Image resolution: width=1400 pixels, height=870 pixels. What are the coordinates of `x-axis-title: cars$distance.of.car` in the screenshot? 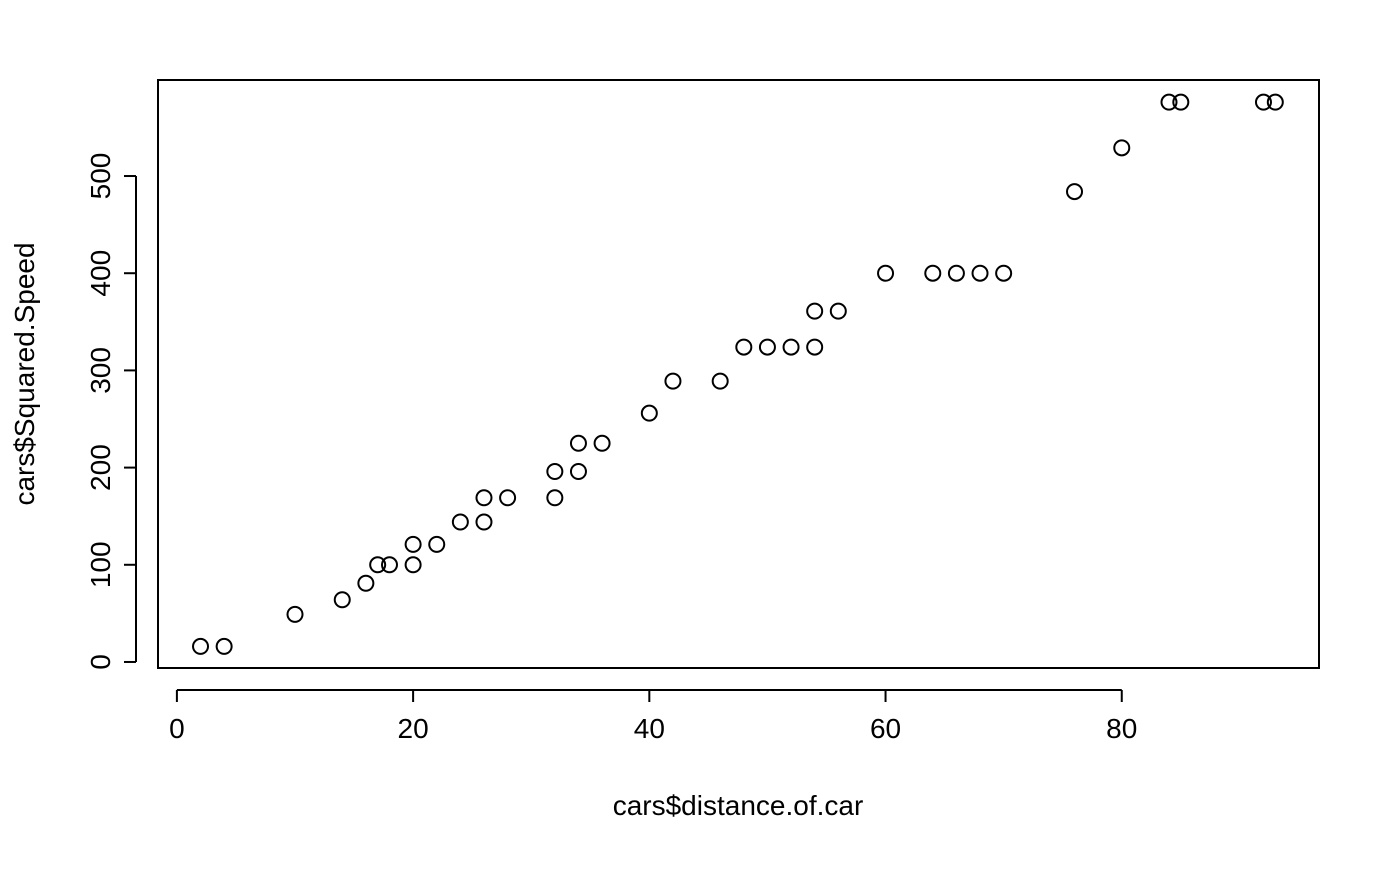 It's located at (738, 805).